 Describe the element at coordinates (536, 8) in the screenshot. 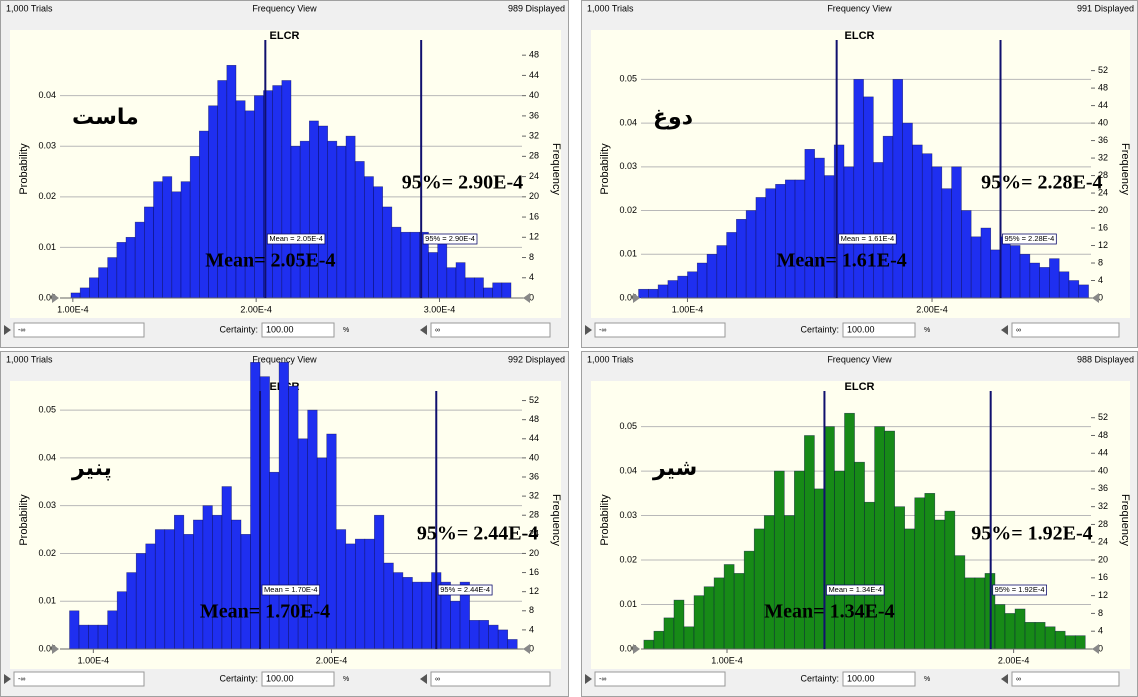

I see `header-displayed: 989 Displayed` at that location.